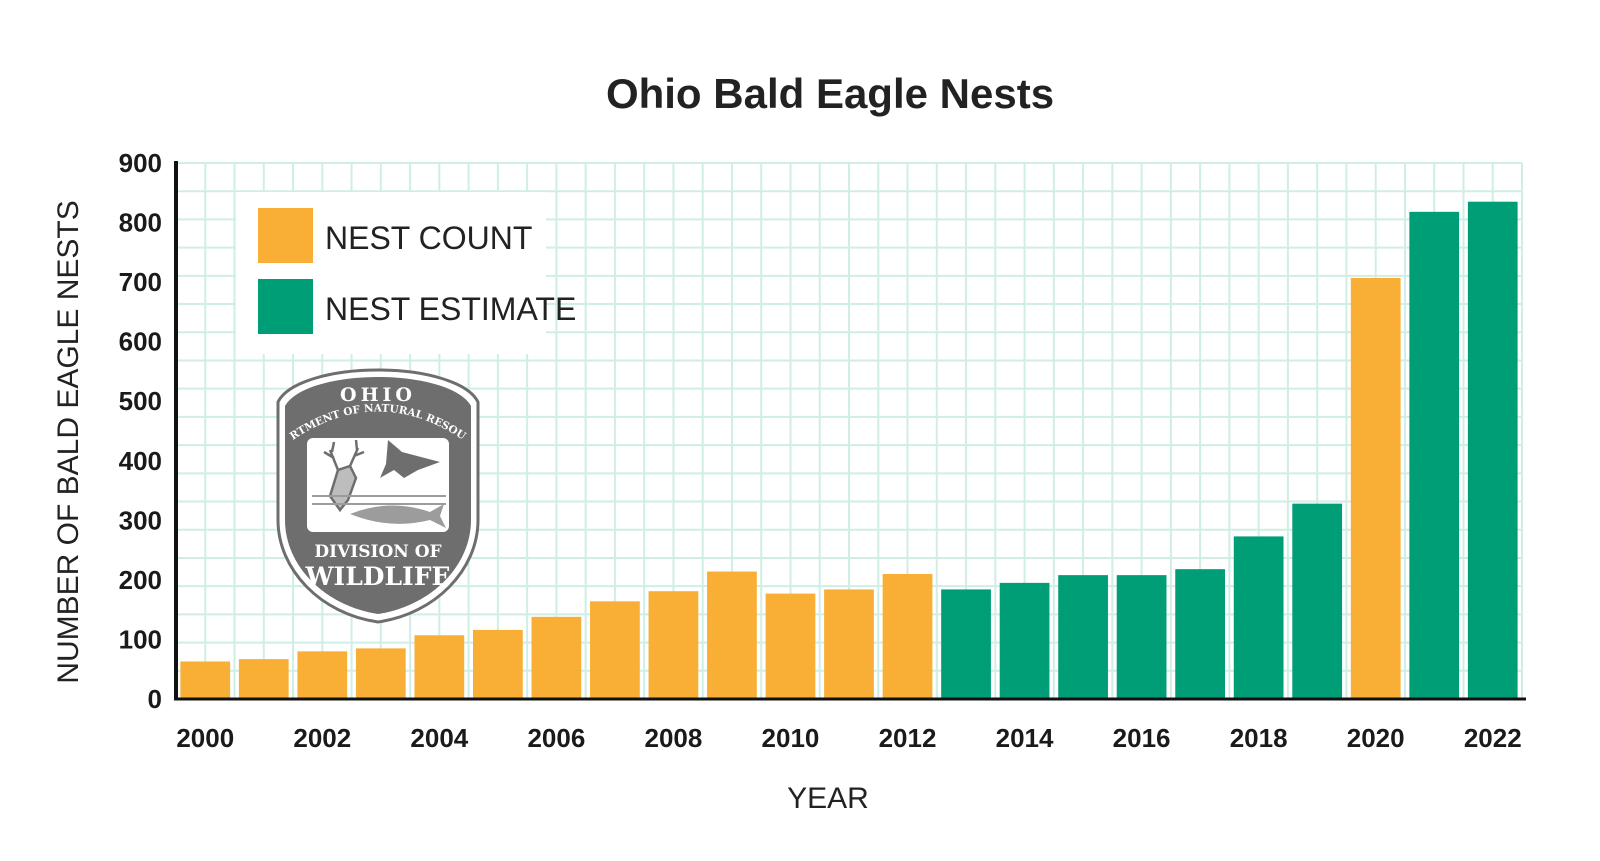  I want to click on bar-nest-count-2003, so click(380, 673).